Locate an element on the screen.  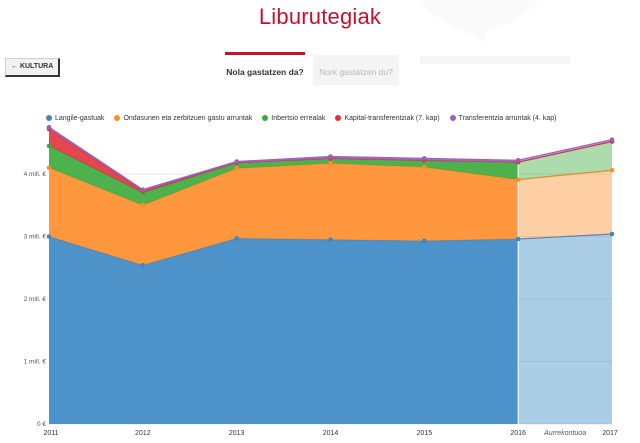
legend-label: Transferentzia arruntak (4. kap) is located at coordinates (507, 118).